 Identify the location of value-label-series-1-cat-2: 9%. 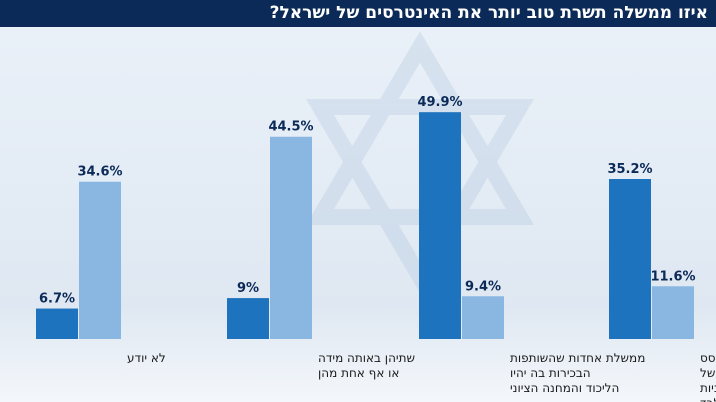
(248, 288).